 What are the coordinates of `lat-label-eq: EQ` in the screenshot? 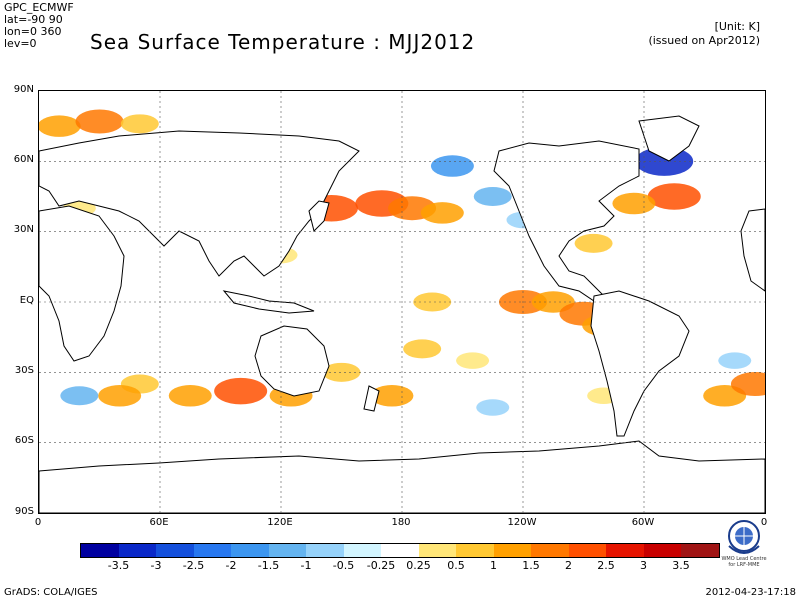 It's located at (26, 300).